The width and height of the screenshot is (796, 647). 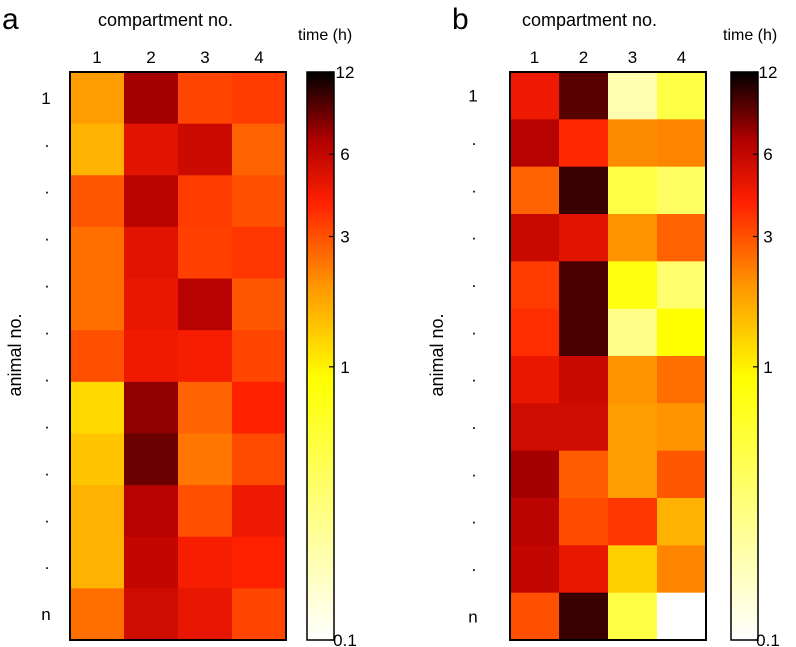 What do you see at coordinates (344, 367) in the screenshot?
I see `colorbar-tick-label: 1` at bounding box center [344, 367].